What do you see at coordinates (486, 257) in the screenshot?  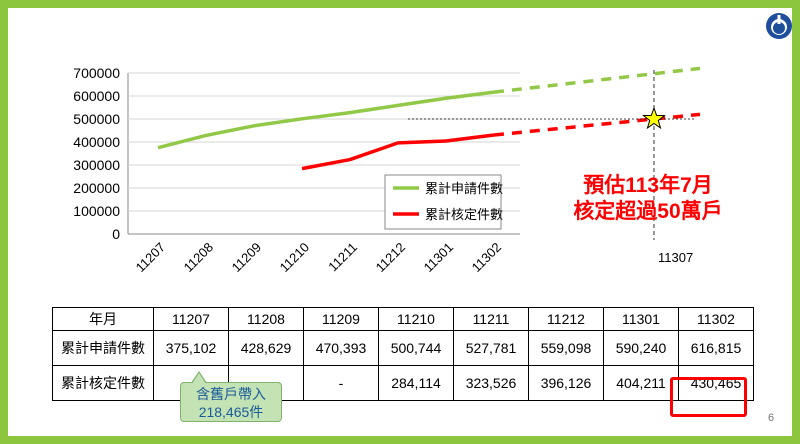 I see `x-tick-label: 11302` at bounding box center [486, 257].